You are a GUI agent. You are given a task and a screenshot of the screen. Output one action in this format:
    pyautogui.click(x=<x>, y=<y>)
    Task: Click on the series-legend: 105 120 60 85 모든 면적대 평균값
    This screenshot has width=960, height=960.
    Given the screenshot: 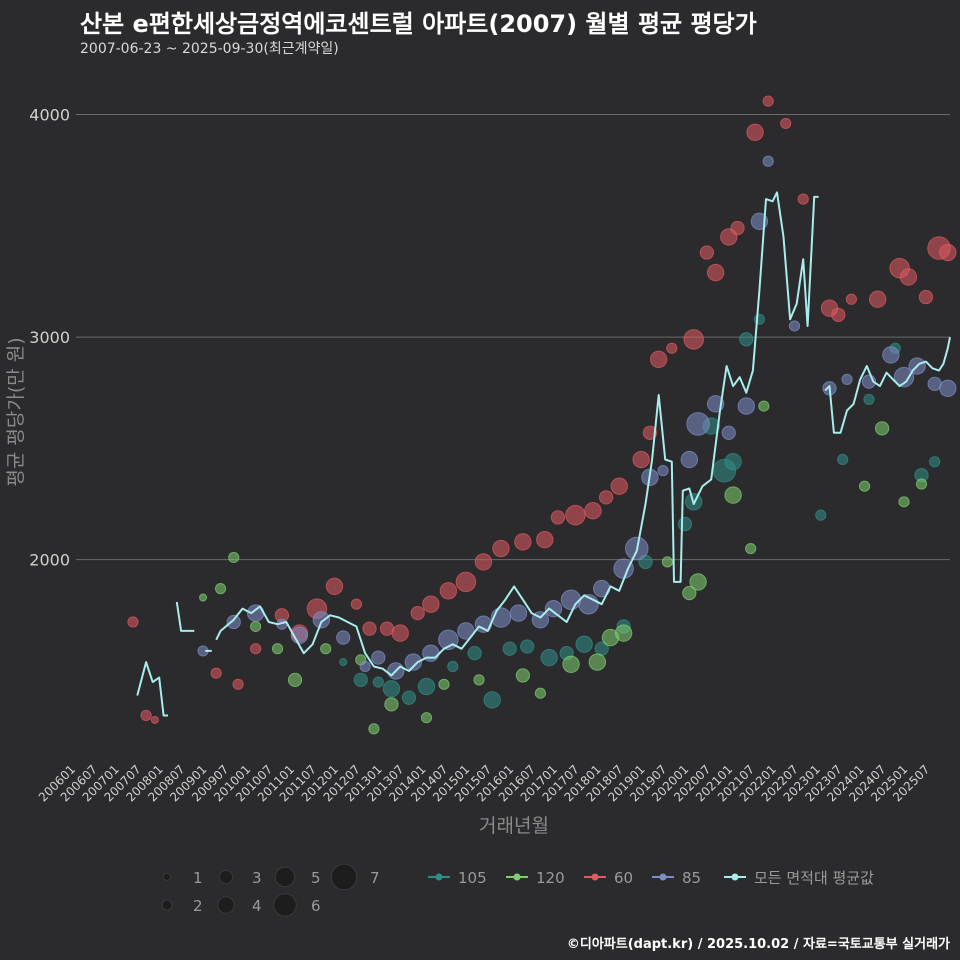 What is the action you would take?
    pyautogui.click(x=651, y=878)
    